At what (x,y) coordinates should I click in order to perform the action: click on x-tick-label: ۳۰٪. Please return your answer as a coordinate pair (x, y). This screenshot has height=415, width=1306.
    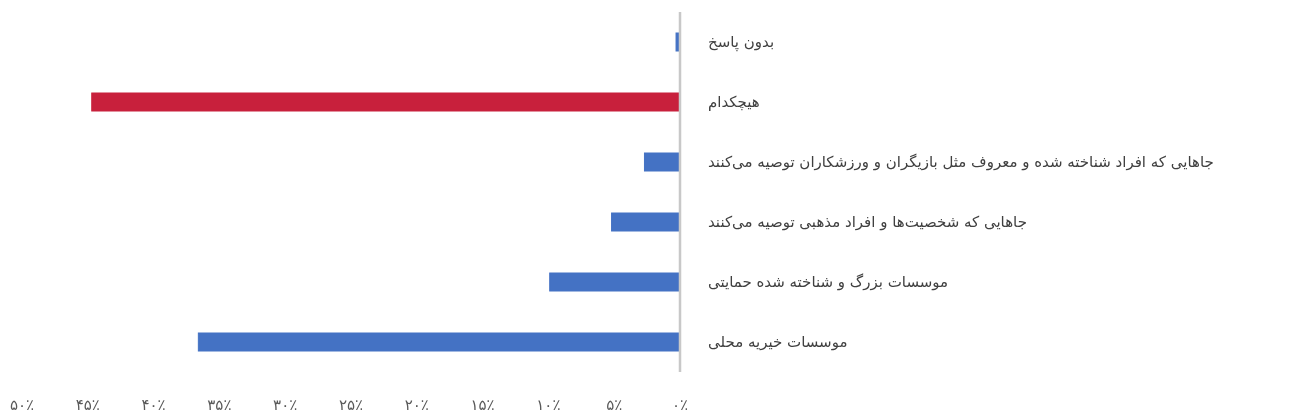
    Looking at the image, I should click on (285, 405).